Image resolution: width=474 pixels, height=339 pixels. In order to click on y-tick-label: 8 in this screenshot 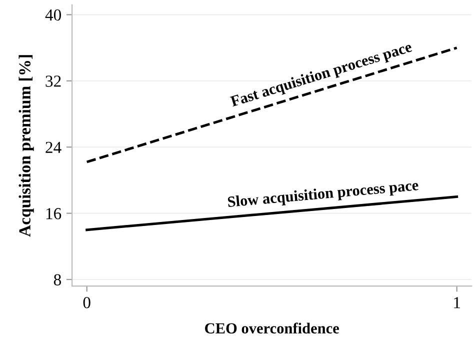, I will do `click(57, 280)`.